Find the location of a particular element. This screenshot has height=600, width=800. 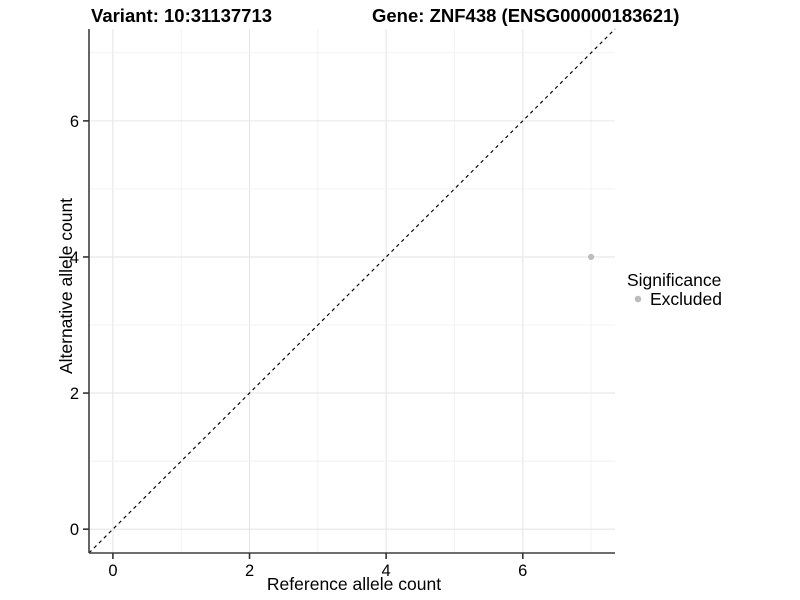

x-tick-label-6: 6 is located at coordinates (522, 571).